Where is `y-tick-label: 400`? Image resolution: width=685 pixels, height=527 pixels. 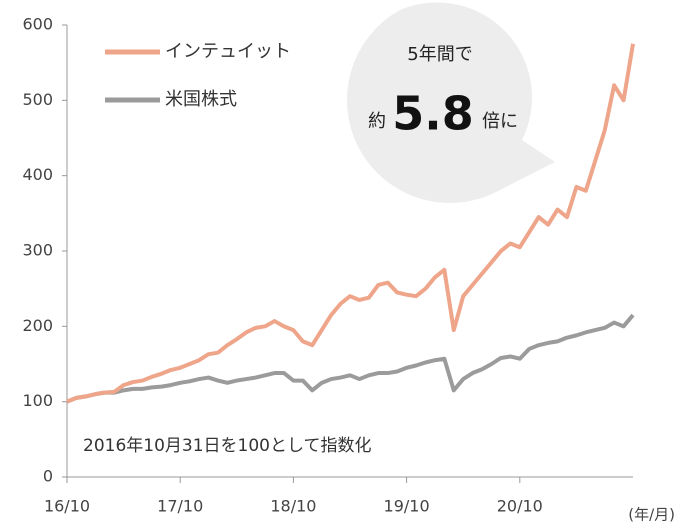 y-tick-label: 400 is located at coordinates (37, 174).